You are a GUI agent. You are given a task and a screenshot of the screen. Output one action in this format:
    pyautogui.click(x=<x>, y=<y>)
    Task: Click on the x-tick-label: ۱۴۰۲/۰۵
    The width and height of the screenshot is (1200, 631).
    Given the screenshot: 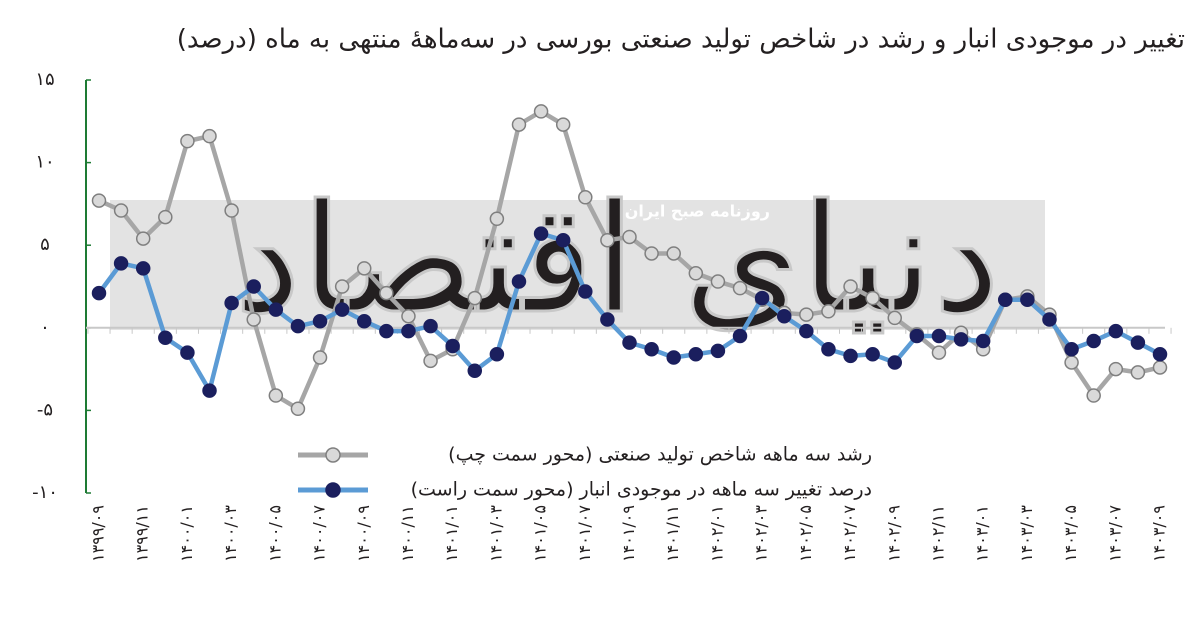 What is the action you would take?
    pyautogui.click(x=805, y=533)
    